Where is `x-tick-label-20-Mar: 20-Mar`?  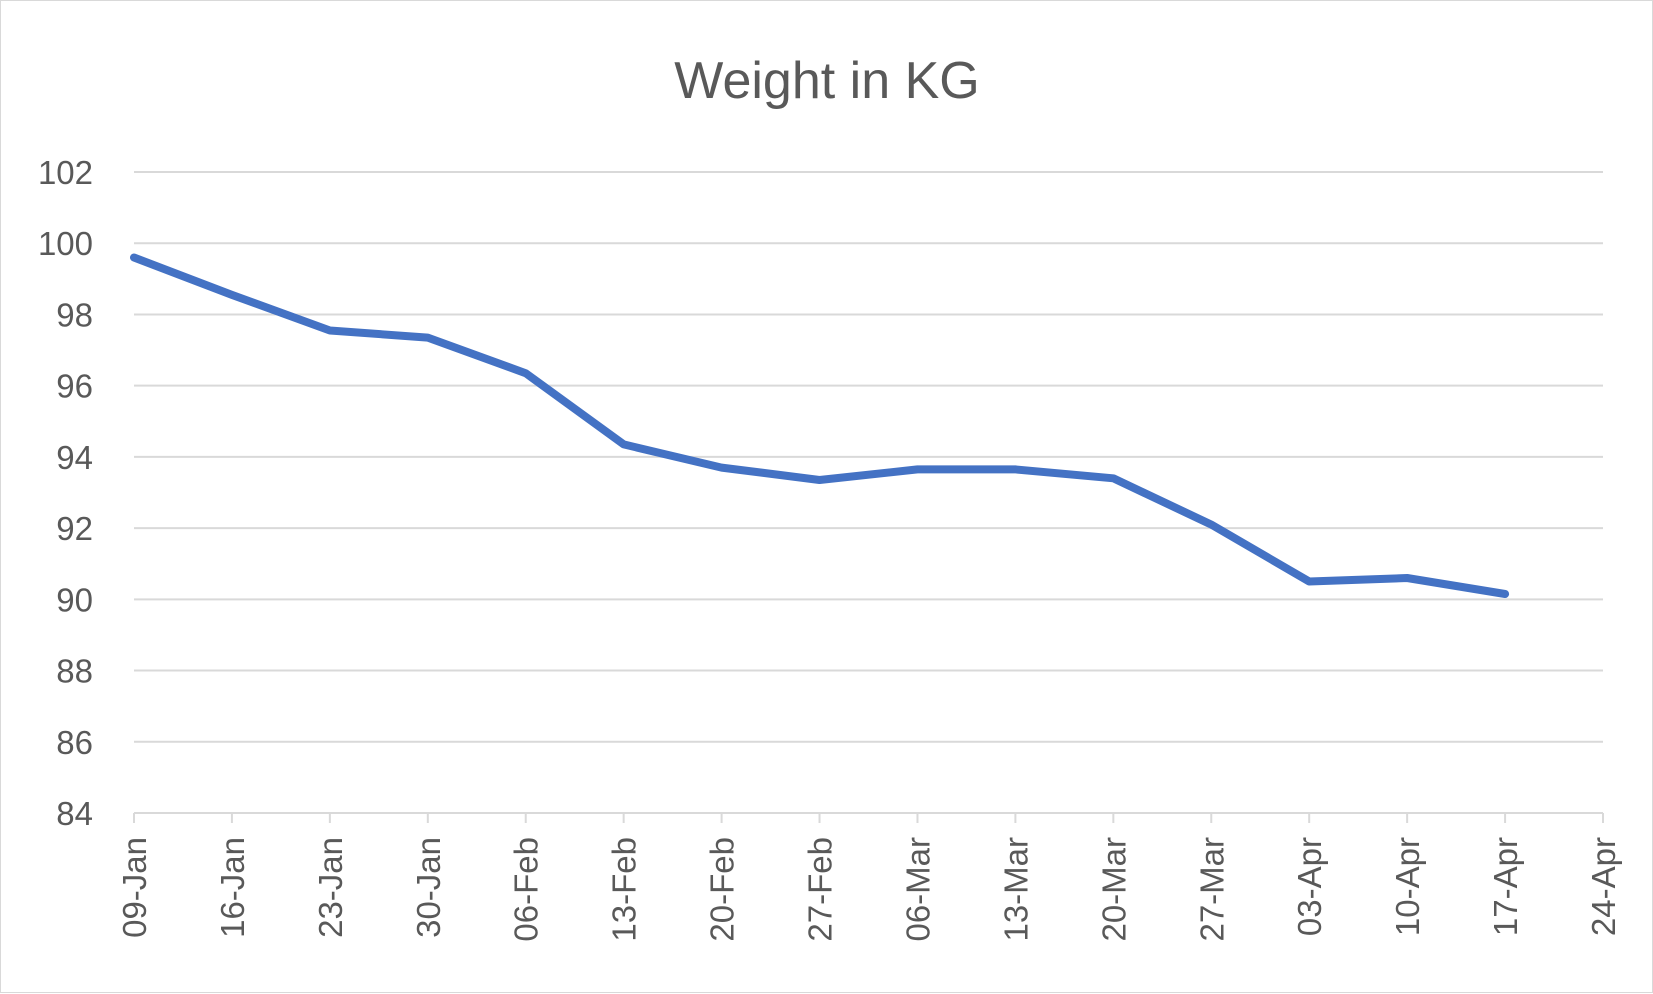
x-tick-label-20-Mar: 20-Mar is located at coordinates (1113, 889).